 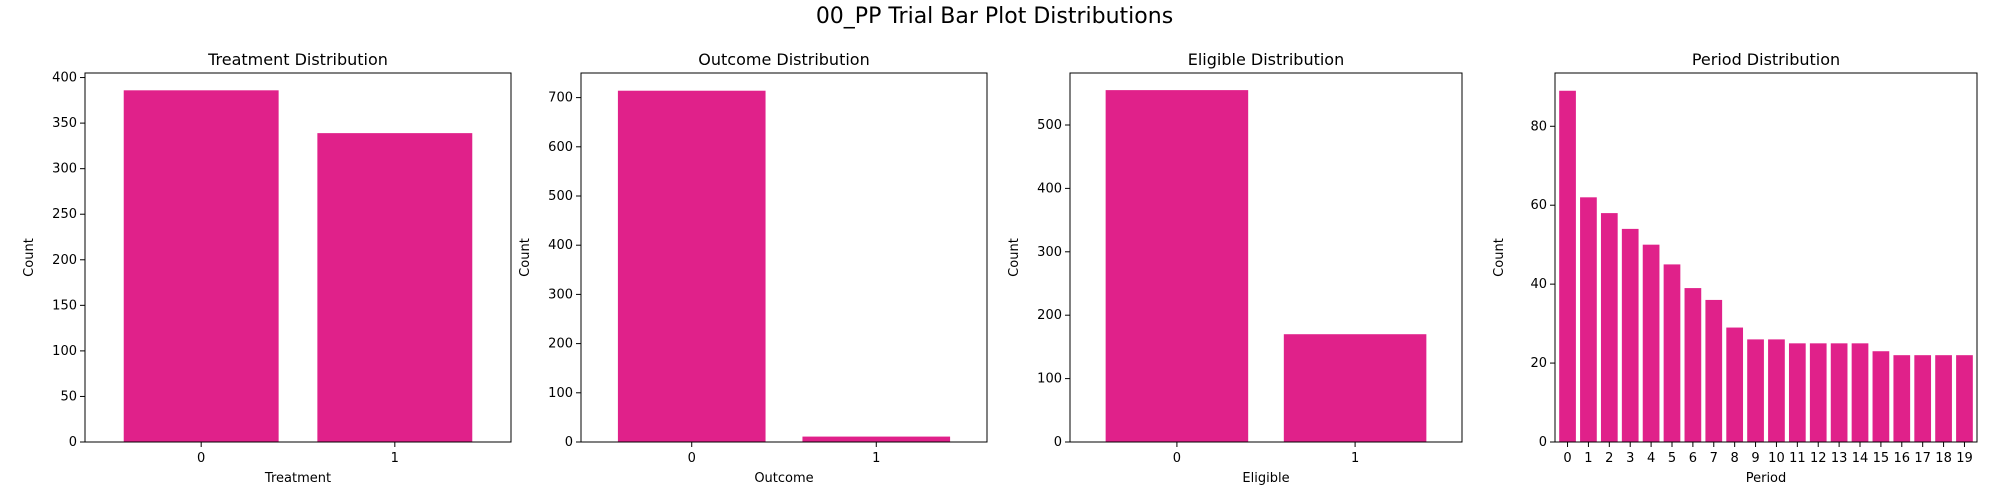 I want to click on subplot-title: Period Distribution, so click(x=1766, y=59).